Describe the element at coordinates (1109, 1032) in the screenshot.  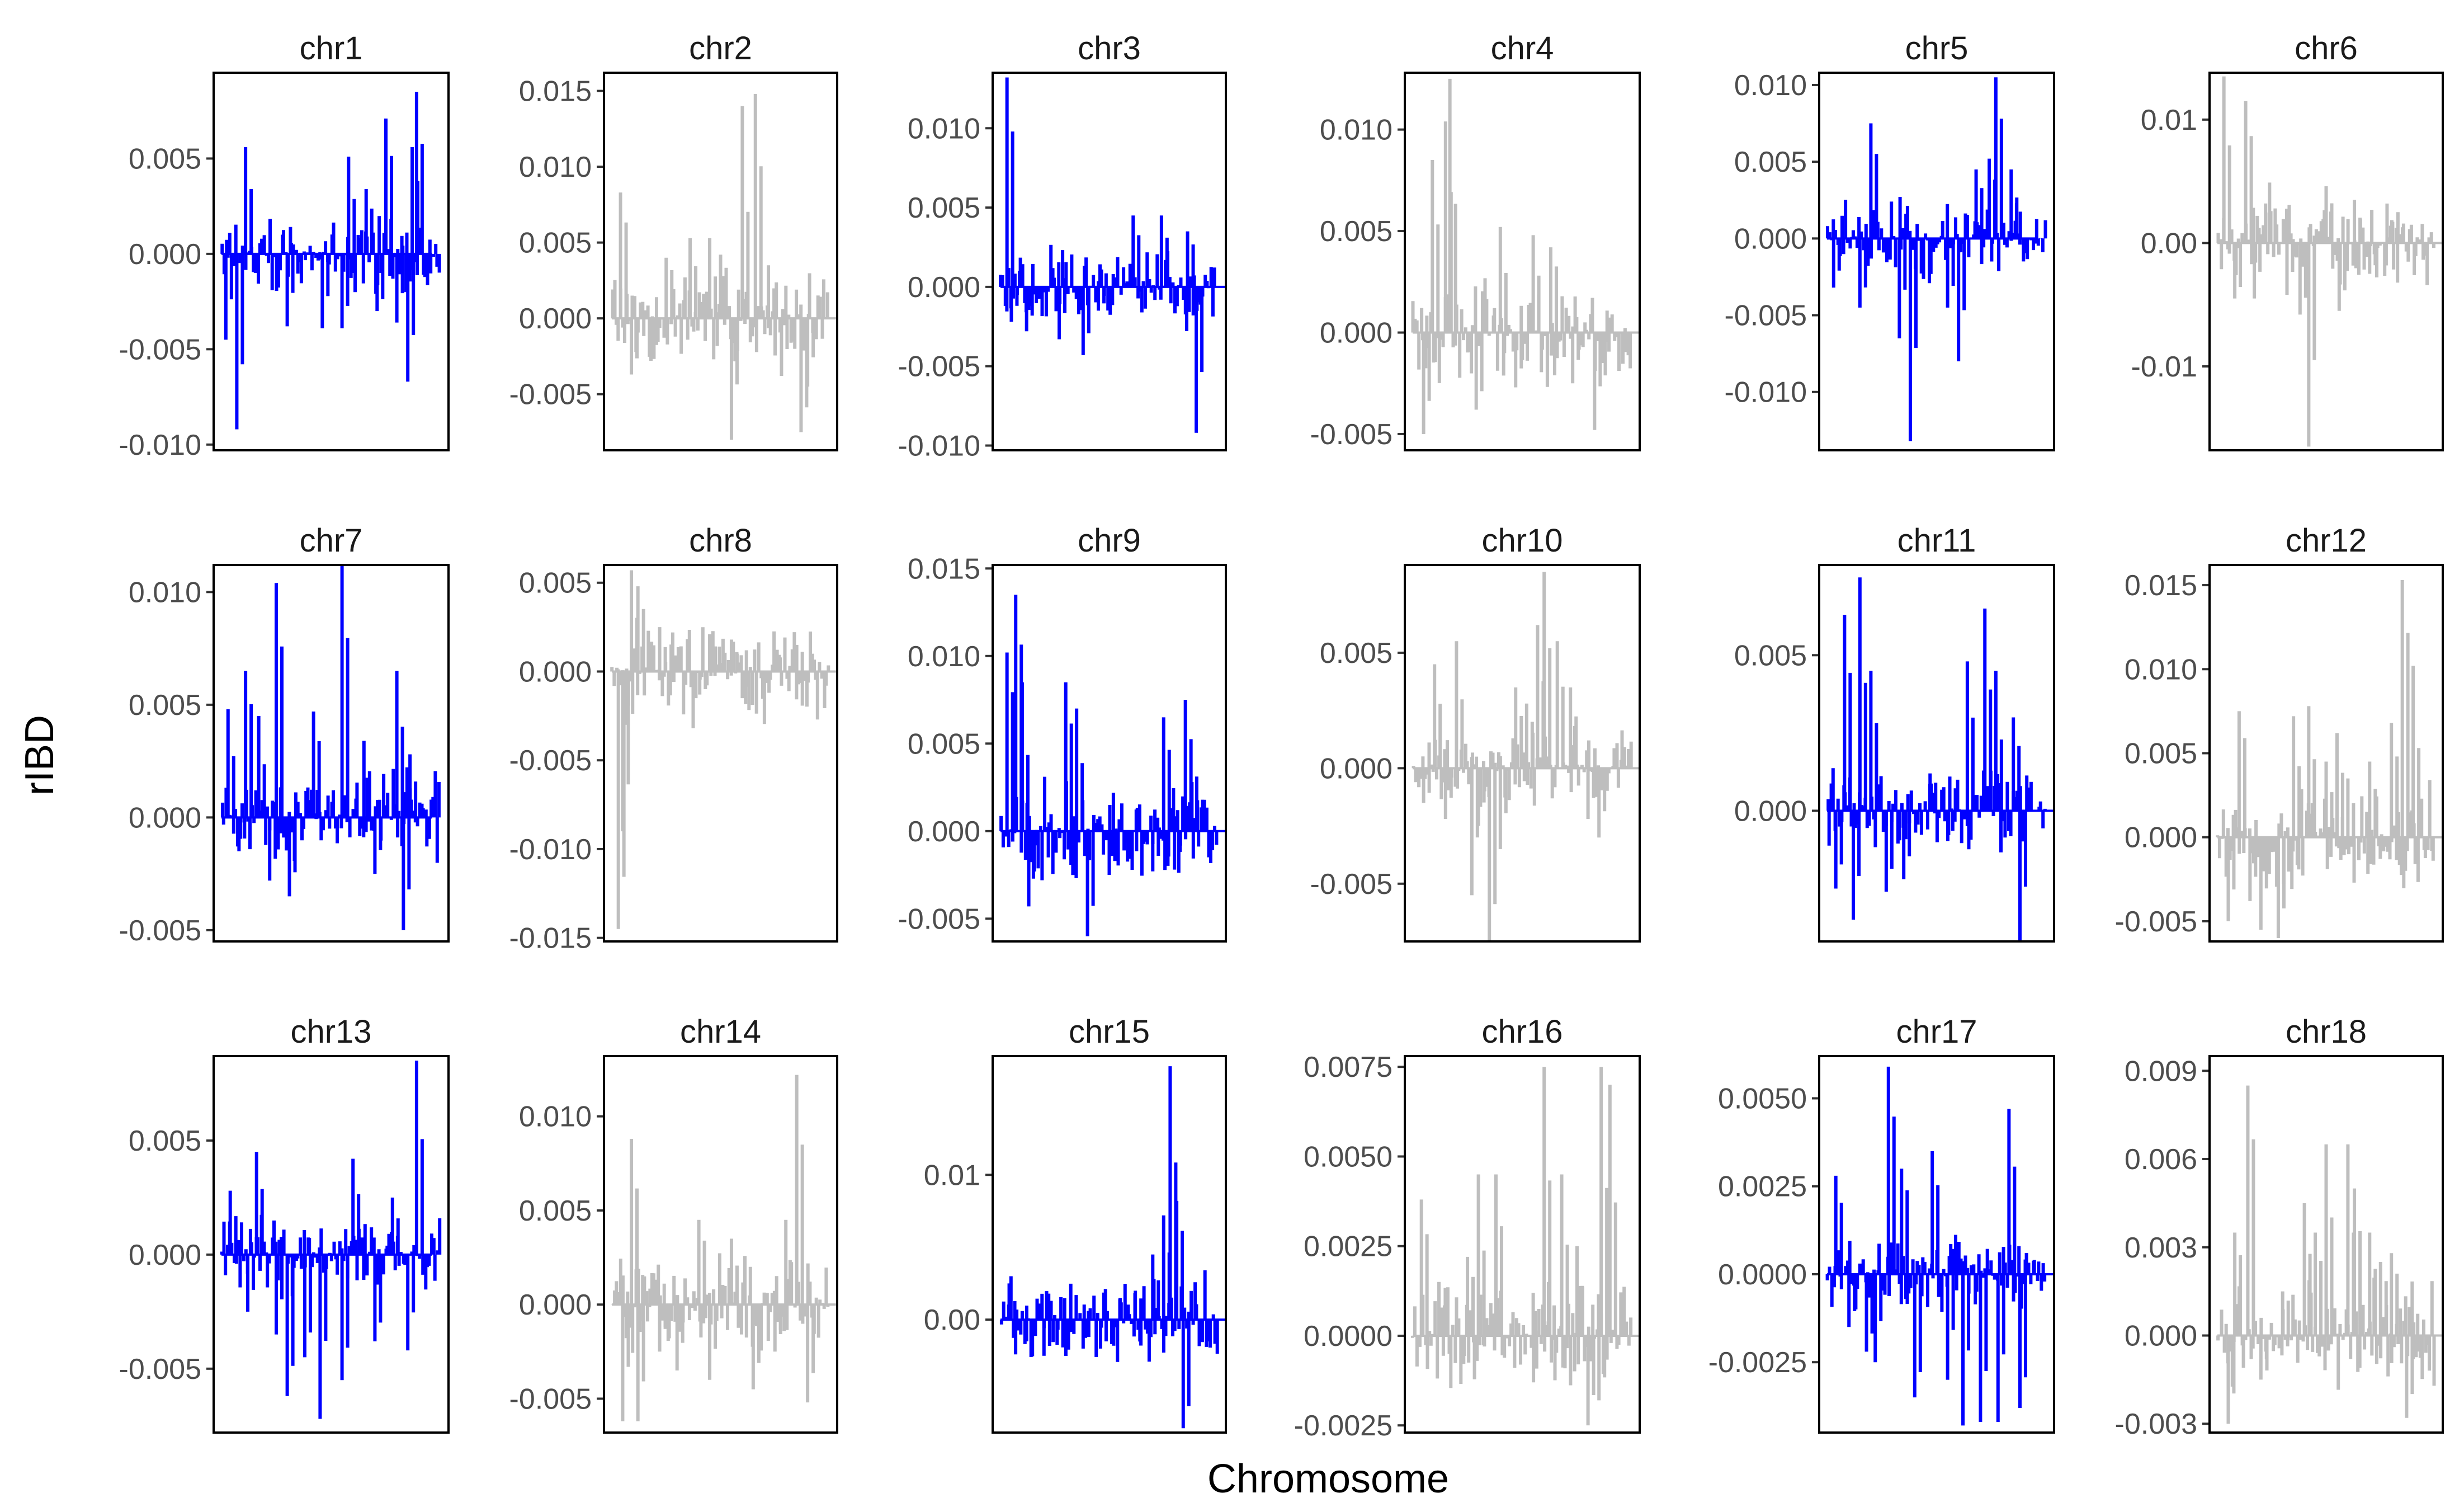
I see `panel-title: chr15` at that location.